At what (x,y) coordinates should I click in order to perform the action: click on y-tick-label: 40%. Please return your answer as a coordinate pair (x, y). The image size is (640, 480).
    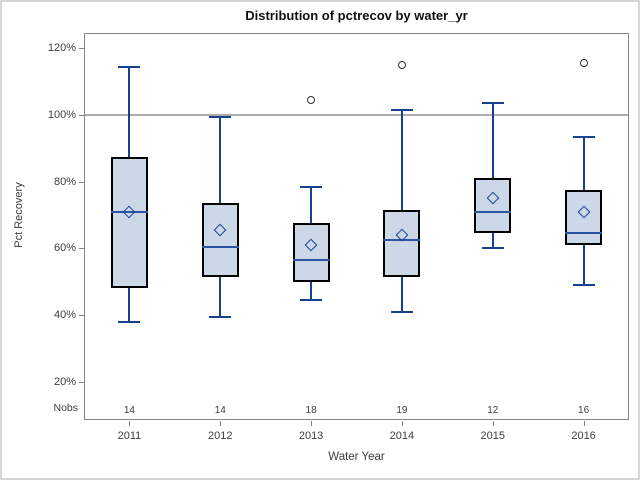
    Looking at the image, I should click on (64, 315).